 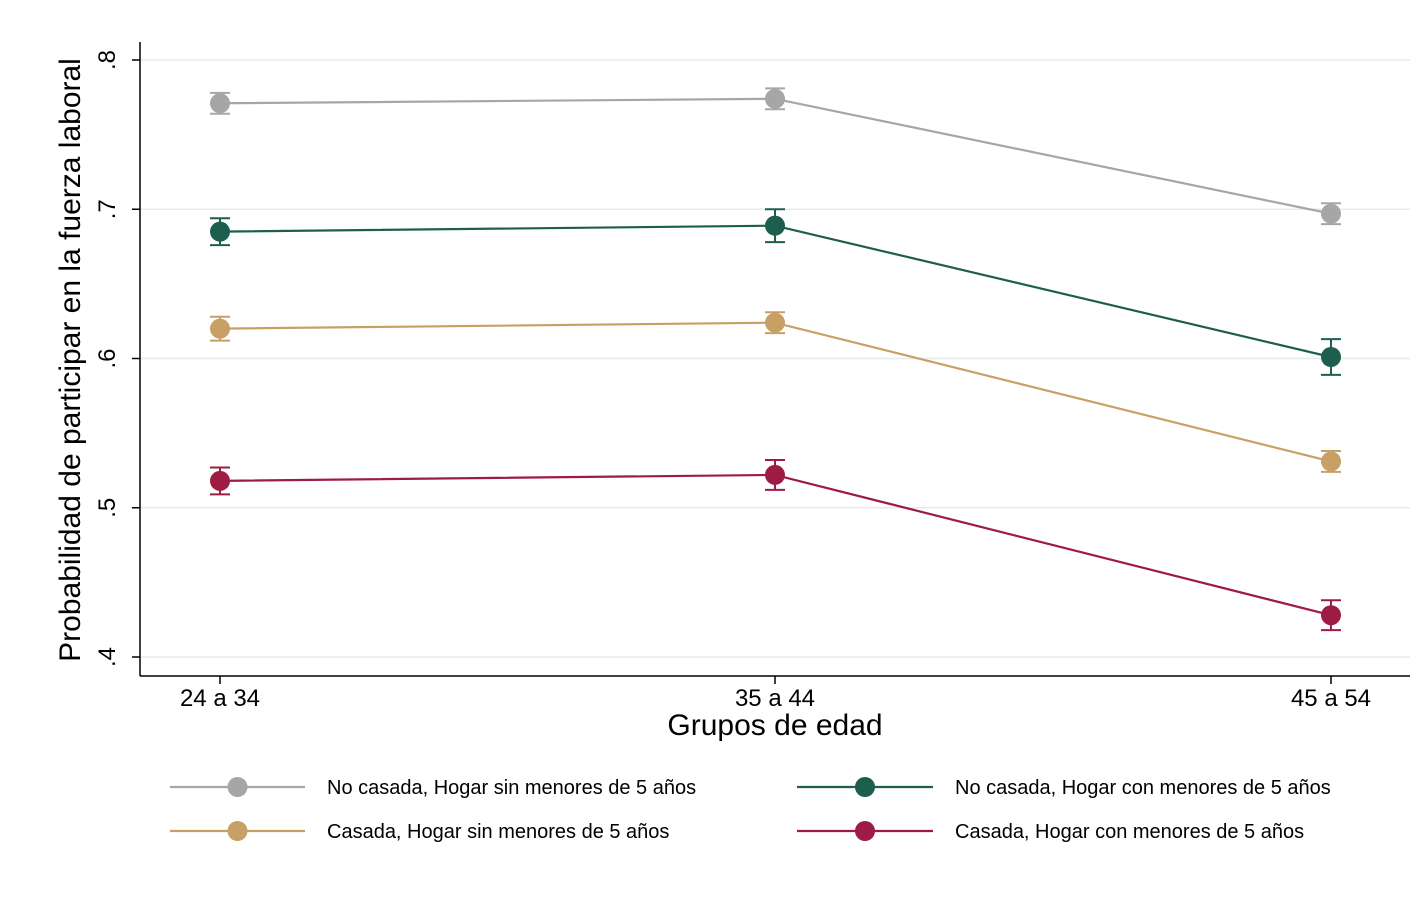 I want to click on x-tick-label: 45 a 54, so click(x=1331, y=698).